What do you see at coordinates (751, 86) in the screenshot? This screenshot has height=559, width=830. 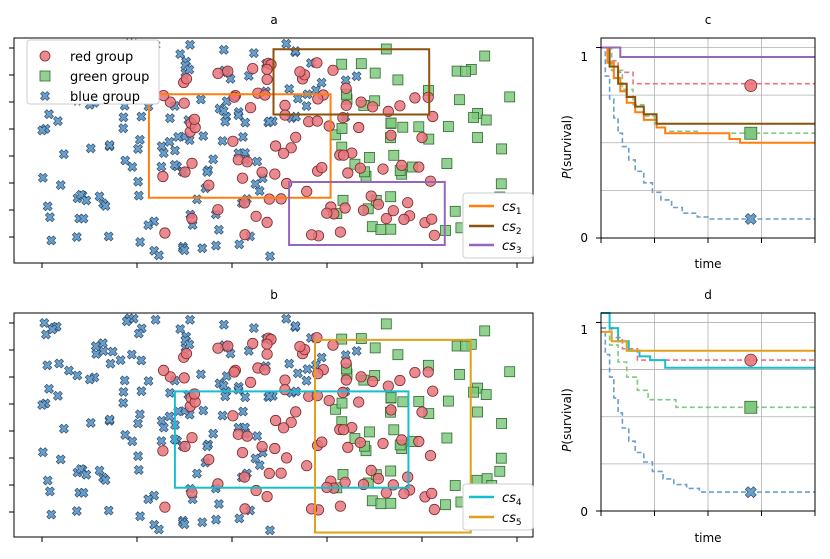 I see `red-group-marker` at bounding box center [751, 86].